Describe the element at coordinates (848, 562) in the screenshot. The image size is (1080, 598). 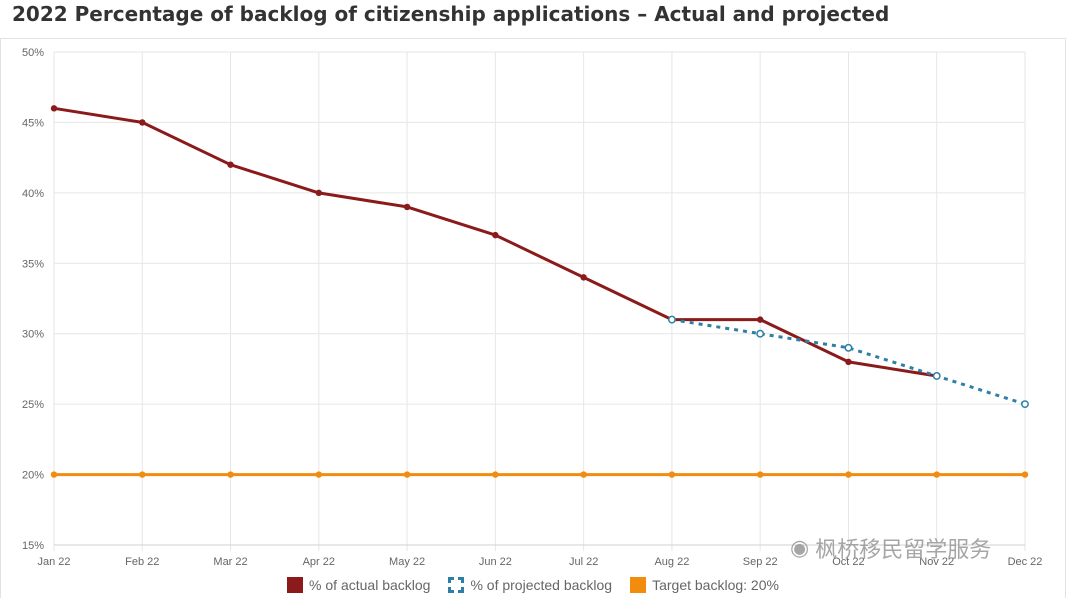
I see `x-tick-label: Oct 22` at that location.